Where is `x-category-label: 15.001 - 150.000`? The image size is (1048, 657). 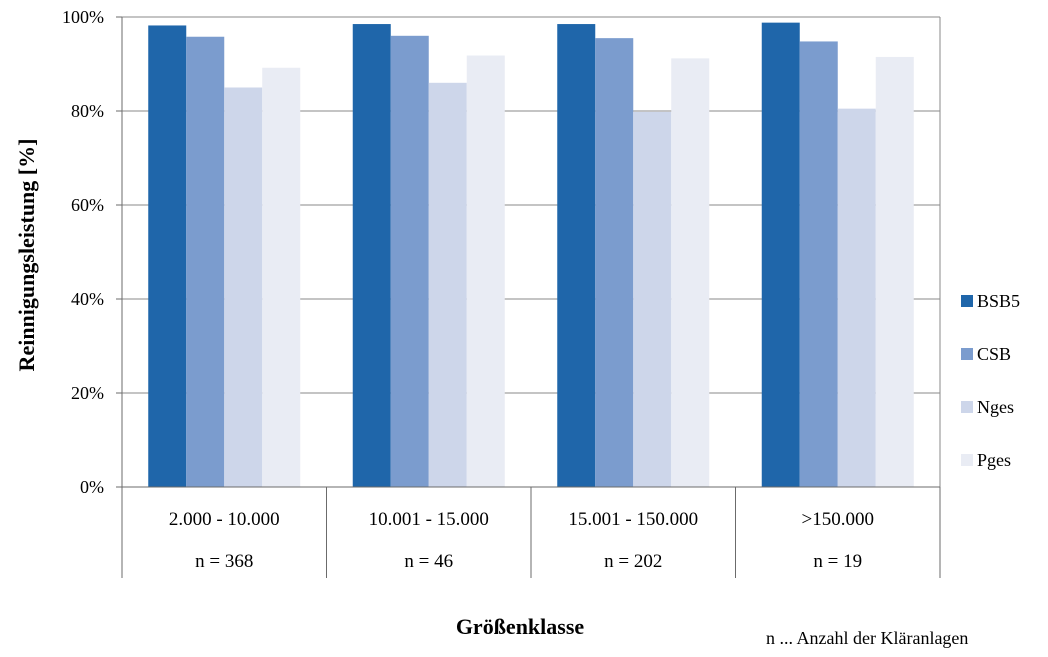 x-category-label: 15.001 - 150.000 is located at coordinates (633, 519).